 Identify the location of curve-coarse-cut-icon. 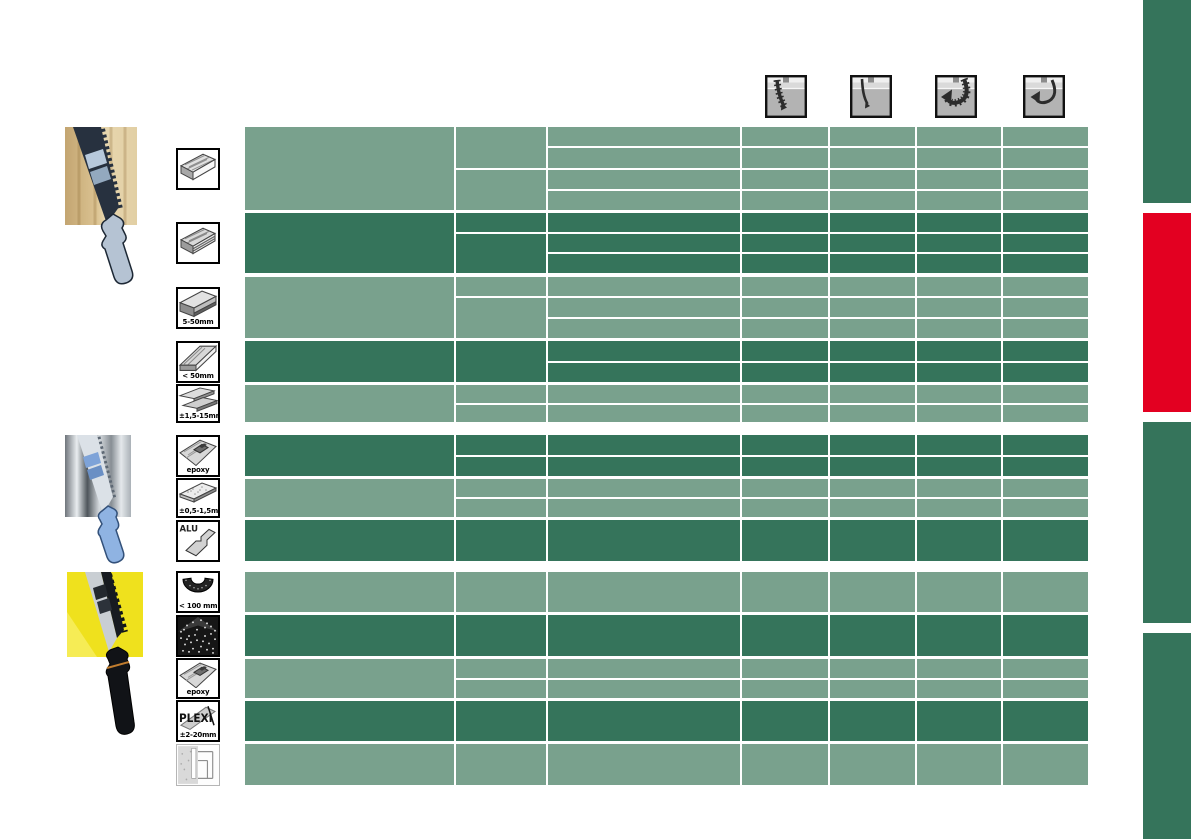
(956, 96).